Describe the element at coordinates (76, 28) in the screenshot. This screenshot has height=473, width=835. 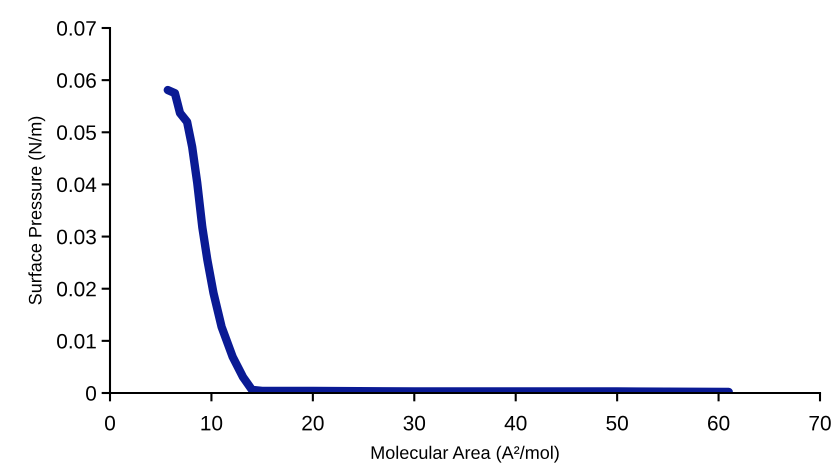
I see `y-tick-label: 0.07` at that location.